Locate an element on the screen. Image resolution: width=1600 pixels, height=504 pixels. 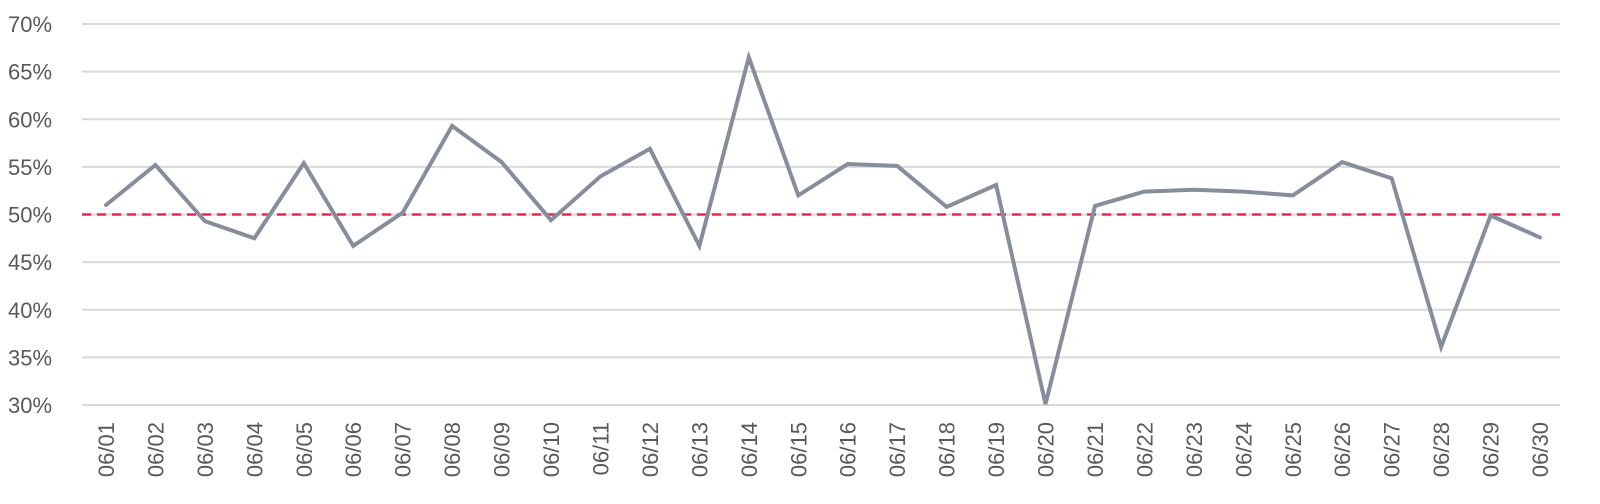
x-tick-label: 06/01 is located at coordinates (106, 449).